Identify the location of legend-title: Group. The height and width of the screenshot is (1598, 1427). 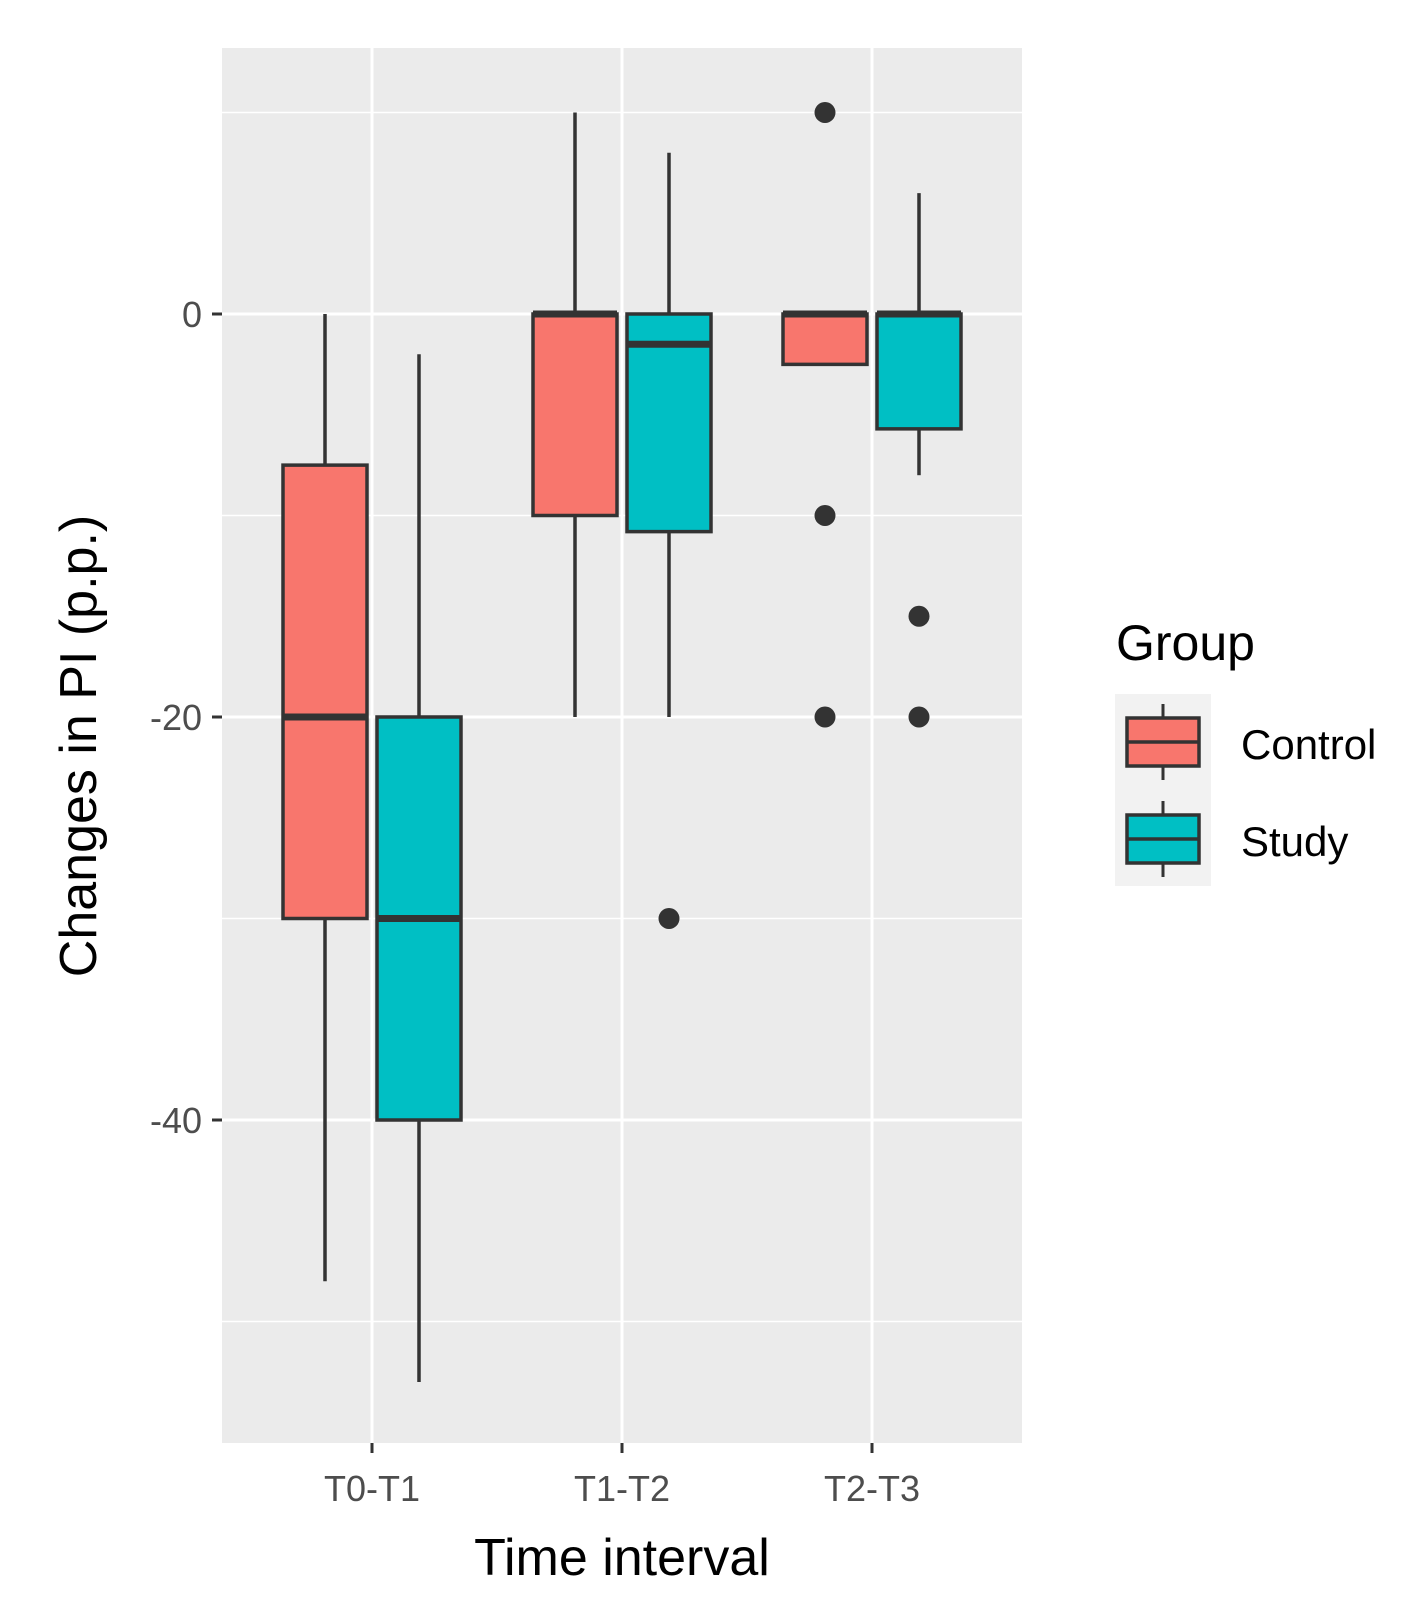
(1185, 643).